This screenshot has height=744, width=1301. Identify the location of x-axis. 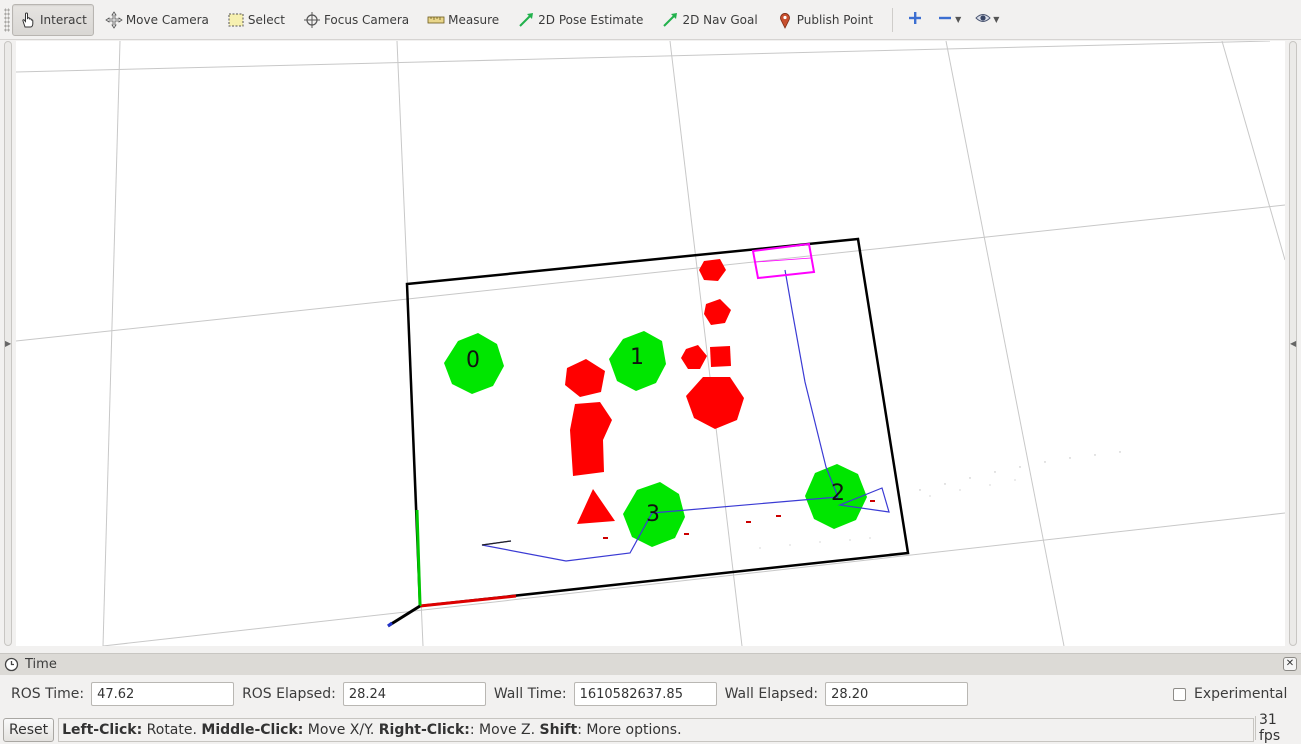
(468, 601).